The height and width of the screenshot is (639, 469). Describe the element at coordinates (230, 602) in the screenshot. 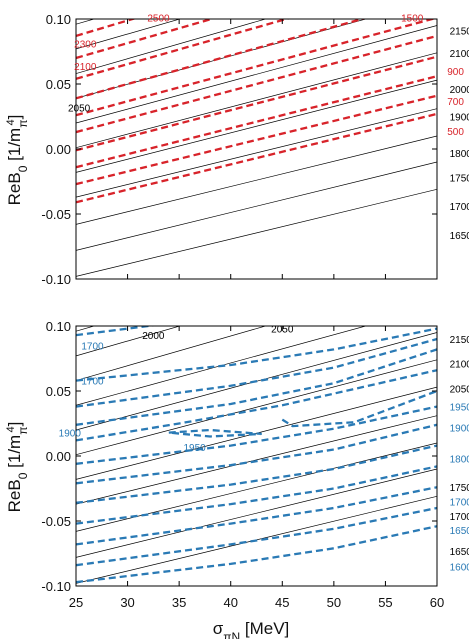

I see `x-tick-label: 40` at that location.